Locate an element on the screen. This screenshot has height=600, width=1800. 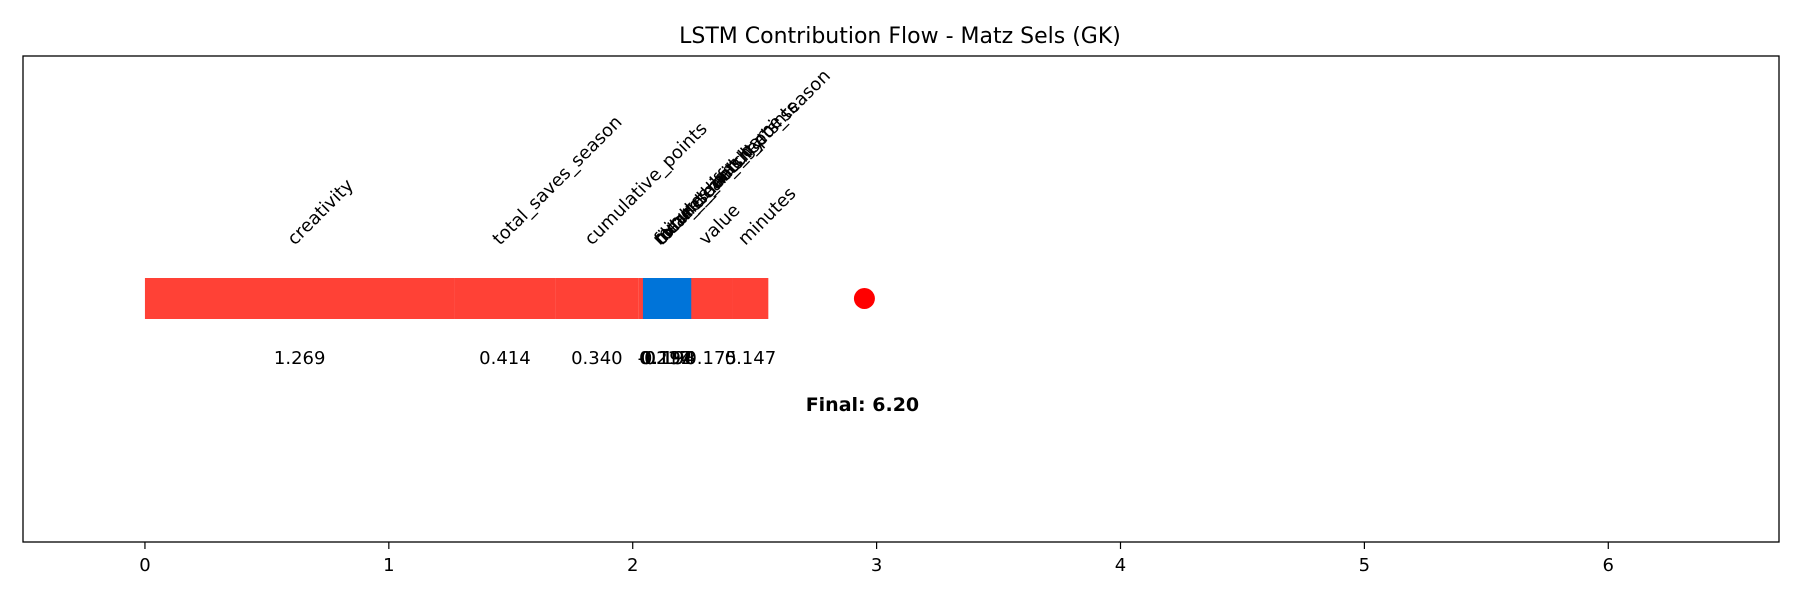
value-label: -0.194 is located at coordinates (667, 358).